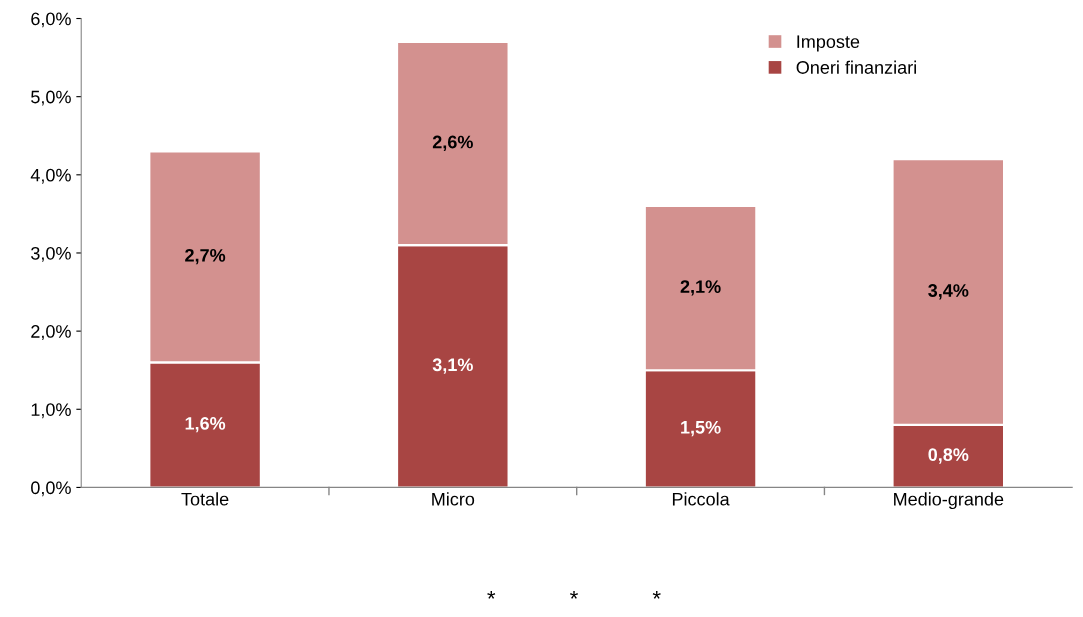  Describe the element at coordinates (205, 424) in the screenshot. I see `data-label: 1,6%` at that location.